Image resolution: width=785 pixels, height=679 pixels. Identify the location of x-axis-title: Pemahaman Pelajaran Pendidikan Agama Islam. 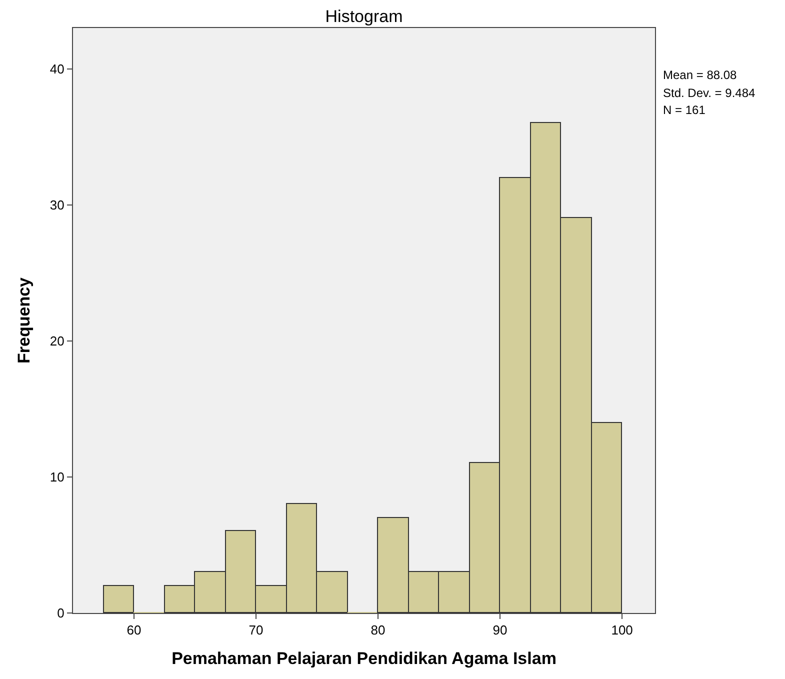
(364, 658).